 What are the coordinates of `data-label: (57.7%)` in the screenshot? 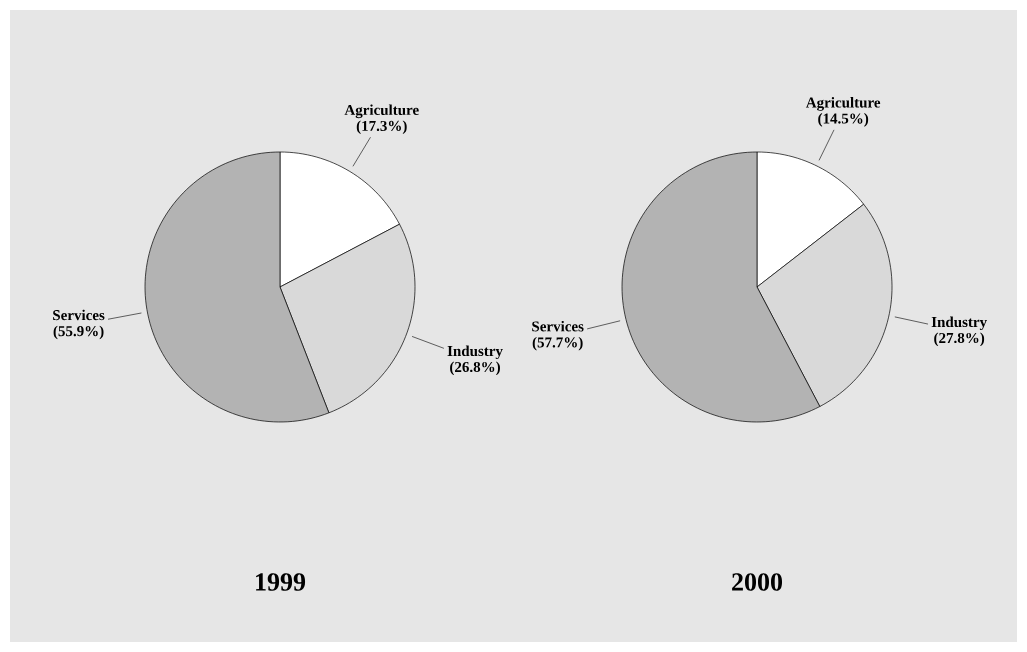 It's located at (557, 343).